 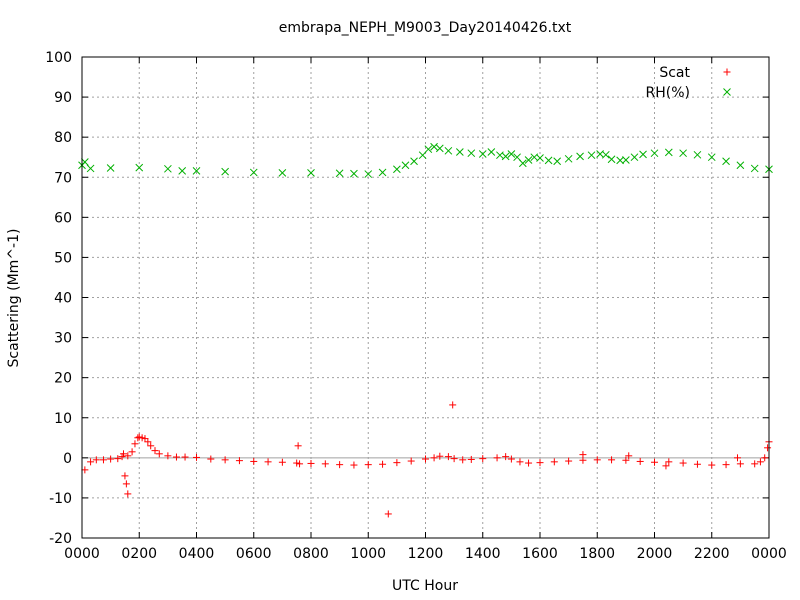 What do you see at coordinates (769, 554) in the screenshot?
I see `x-tick-label: 0000` at bounding box center [769, 554].